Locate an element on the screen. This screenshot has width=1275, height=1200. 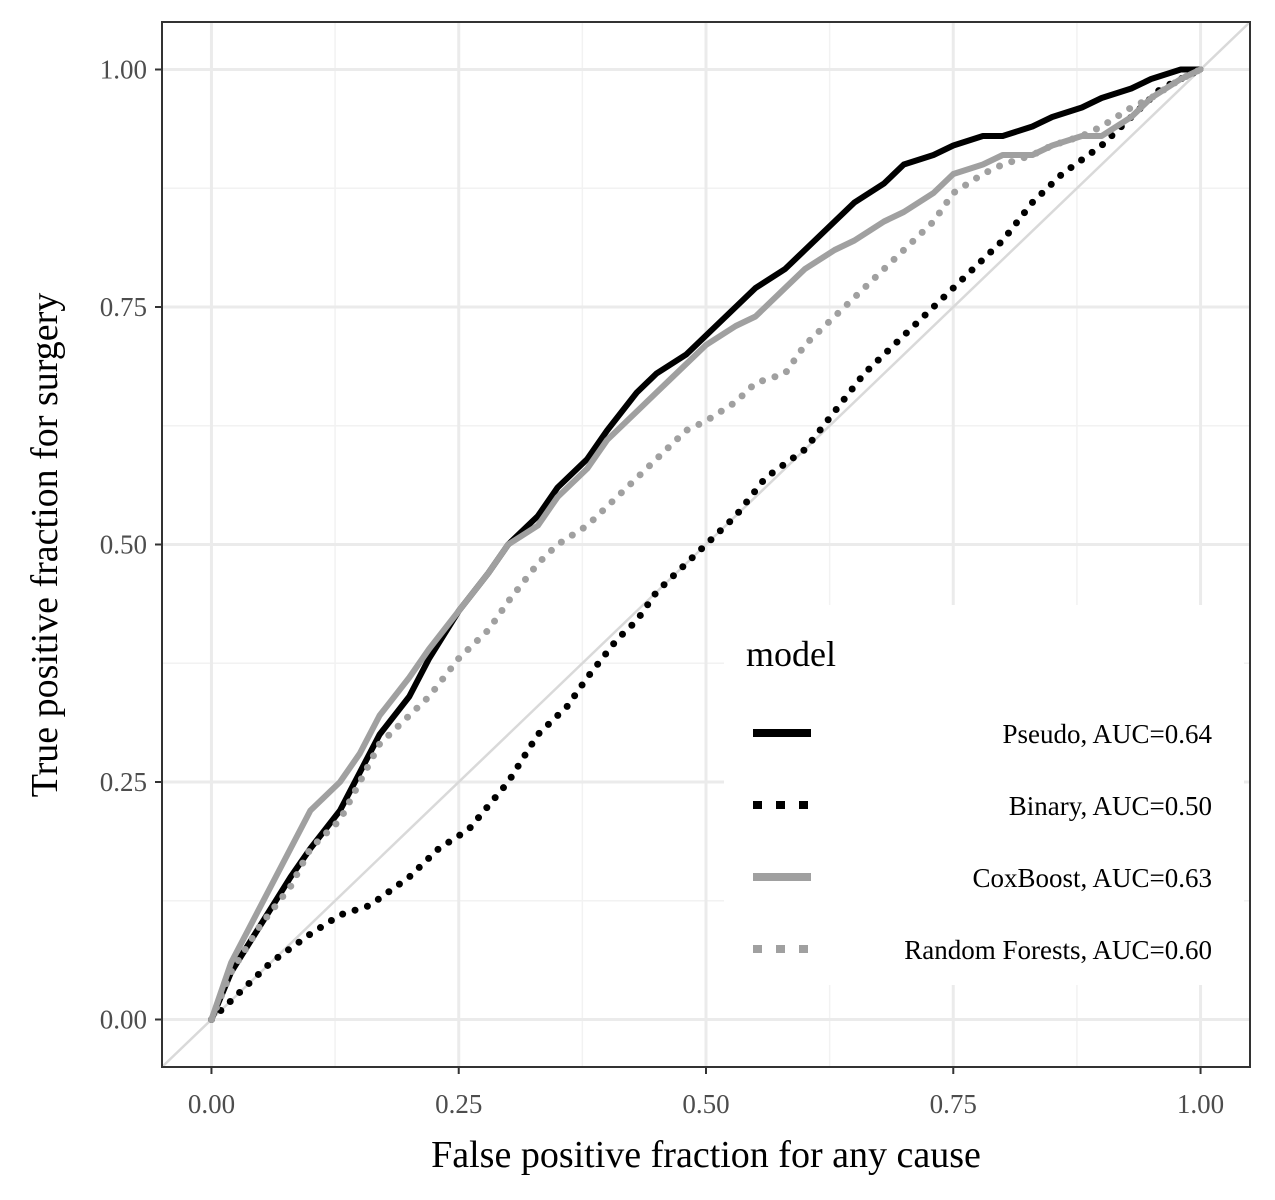
x-tick-label: 0.50 is located at coordinates (705, 1104).